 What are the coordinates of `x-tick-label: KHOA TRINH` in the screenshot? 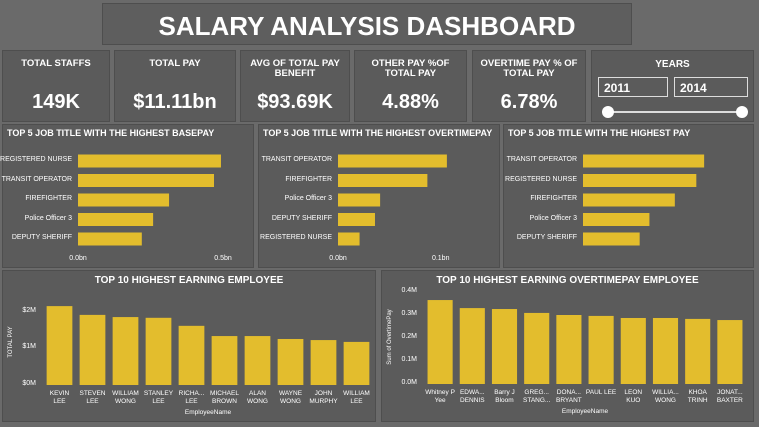 It's located at (697, 396).